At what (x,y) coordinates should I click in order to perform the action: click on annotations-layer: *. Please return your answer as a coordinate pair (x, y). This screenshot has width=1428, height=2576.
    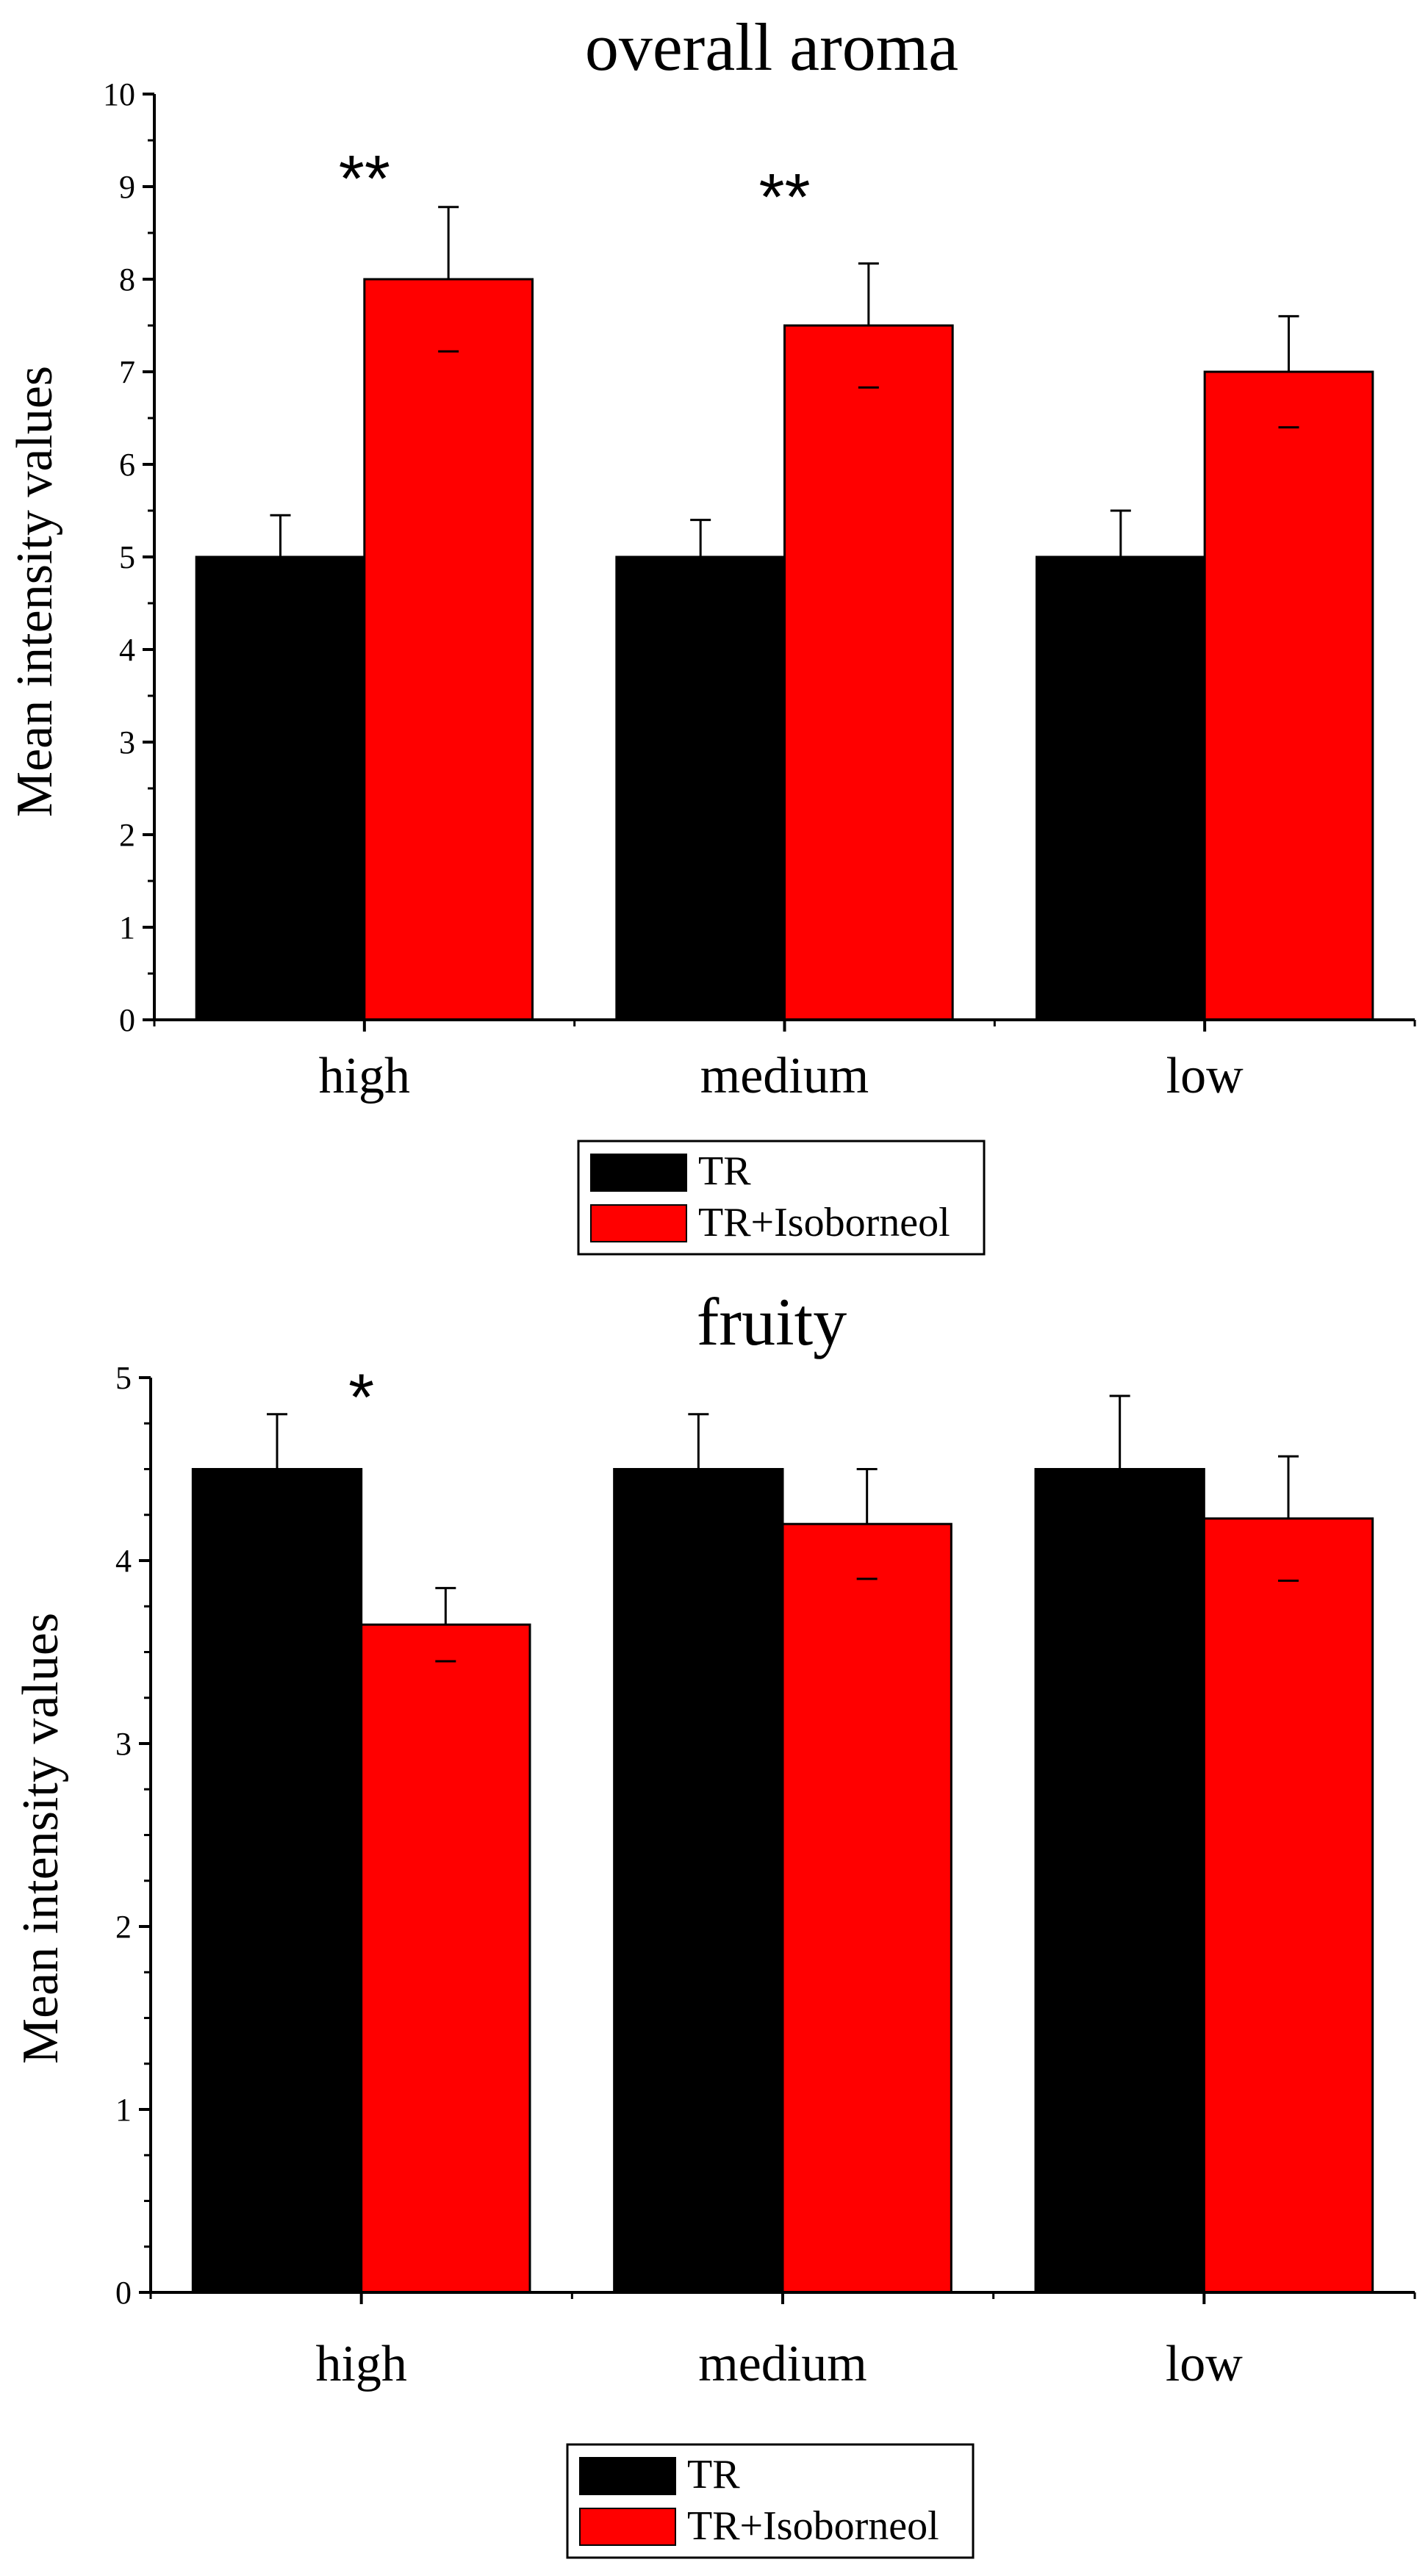
    Looking at the image, I should click on (361, 1397).